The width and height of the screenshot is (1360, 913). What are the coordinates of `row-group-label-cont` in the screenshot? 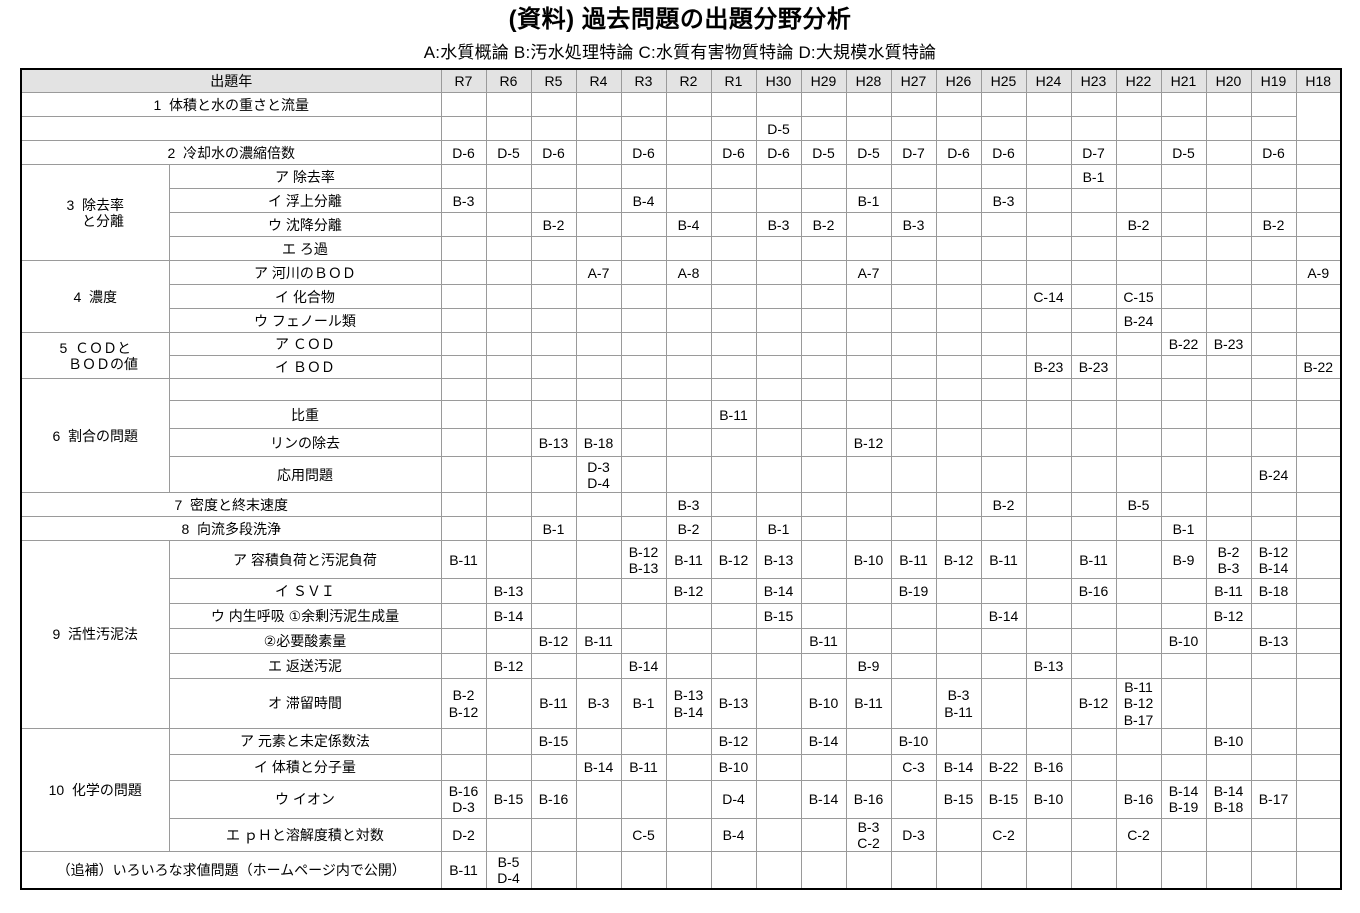 It's located at (231, 129).